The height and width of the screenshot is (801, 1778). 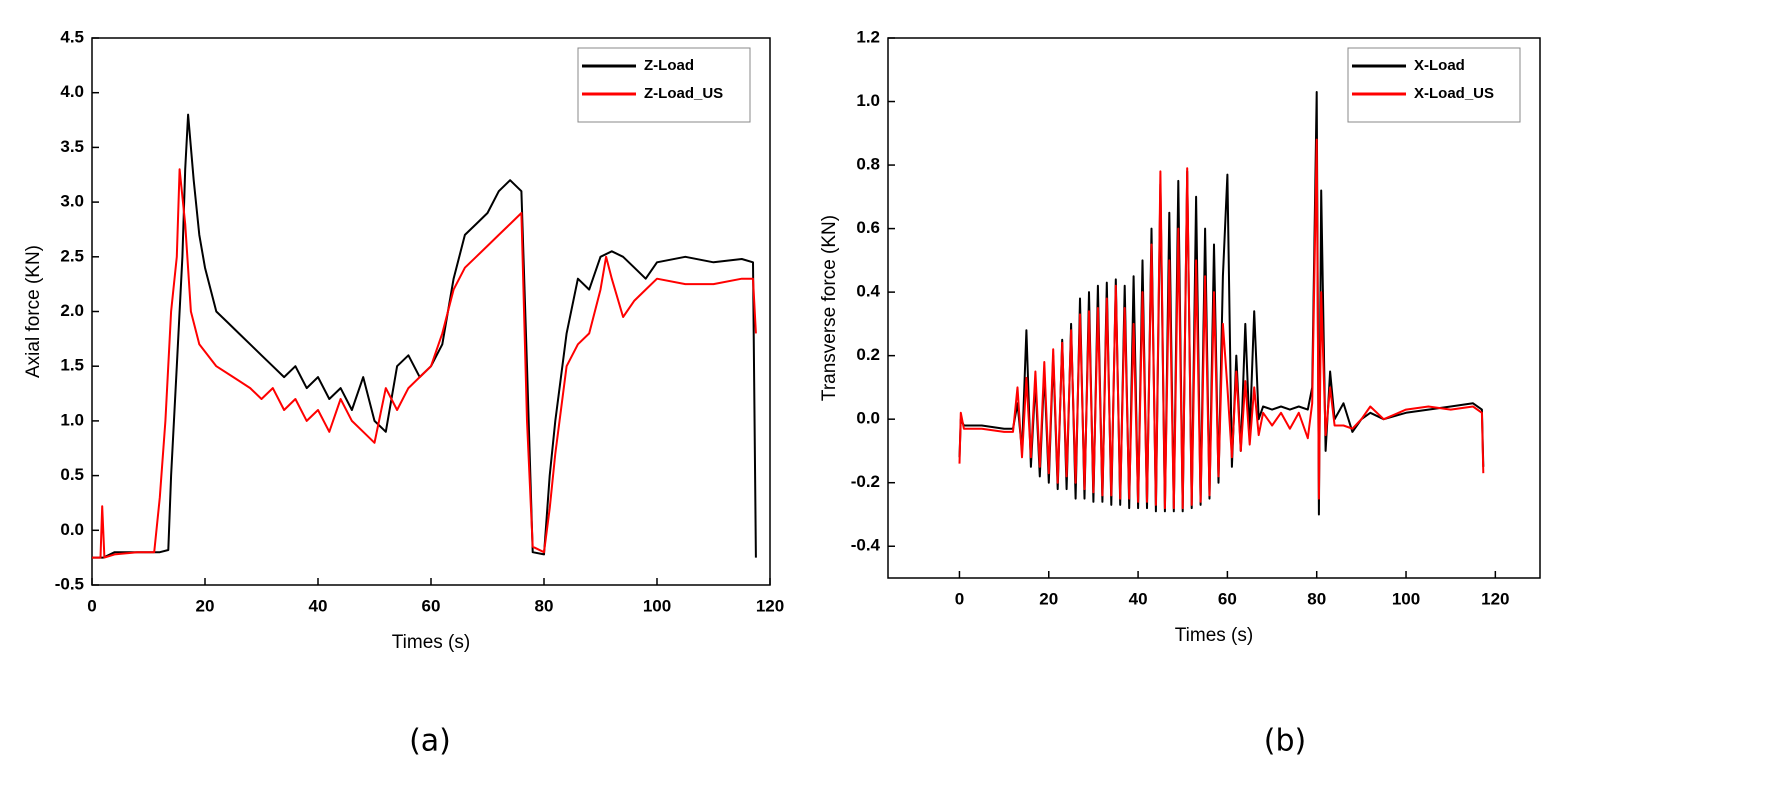 I want to click on y-axis-label: Transverse force (KN), so click(x=829, y=308).